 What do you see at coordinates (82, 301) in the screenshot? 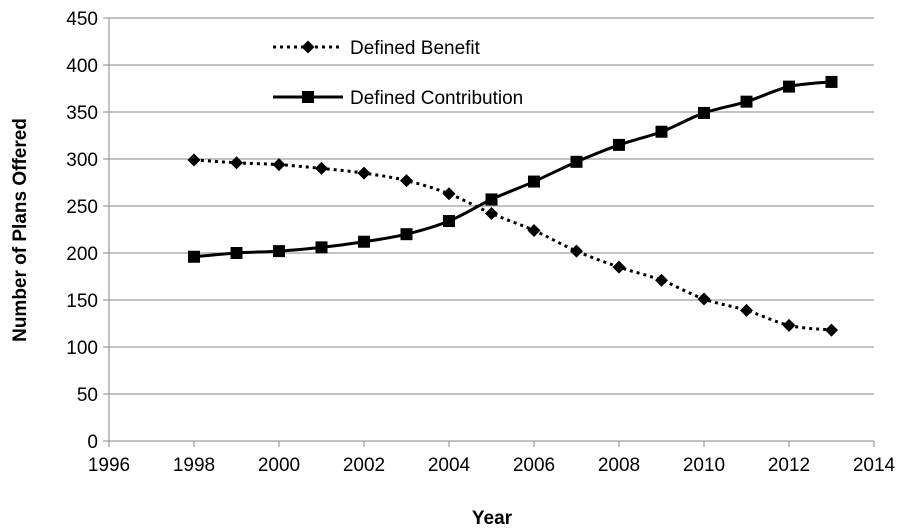
I see `y-tick-label: 150` at bounding box center [82, 301].